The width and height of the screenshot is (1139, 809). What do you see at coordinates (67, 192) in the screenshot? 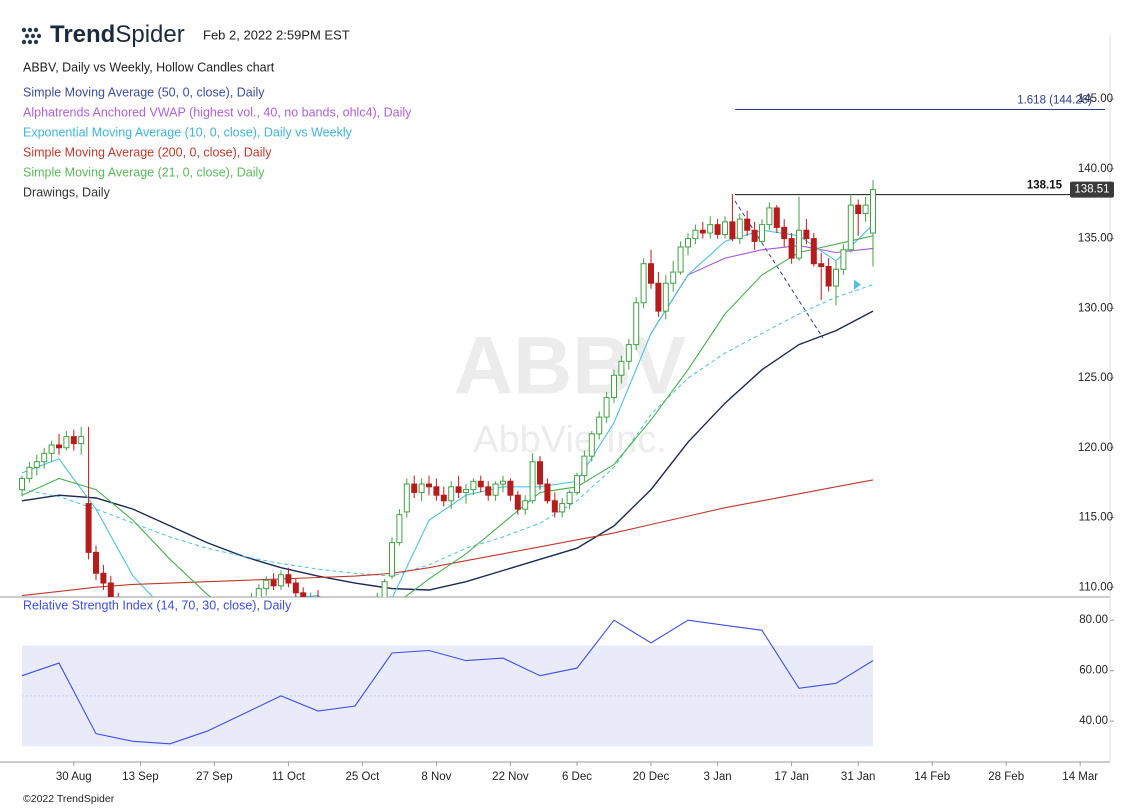
I see `legend-drawings: Drawings, Daily` at bounding box center [67, 192].